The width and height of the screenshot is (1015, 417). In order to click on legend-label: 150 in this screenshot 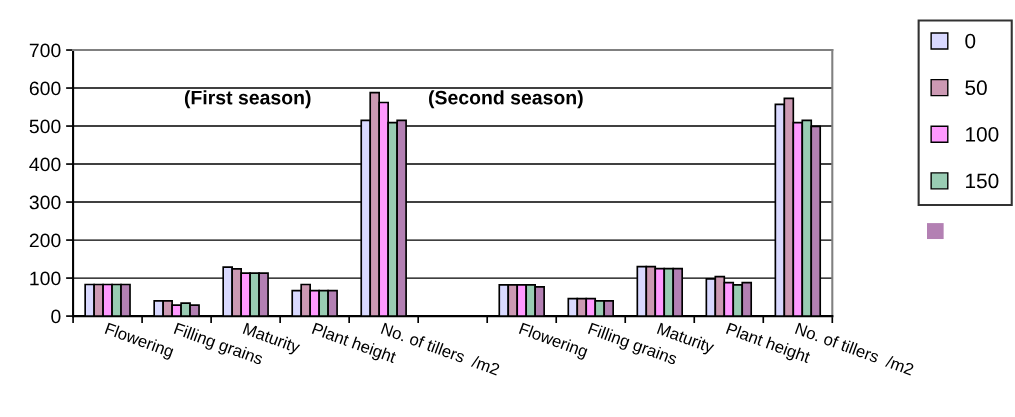, I will do `click(982, 181)`.